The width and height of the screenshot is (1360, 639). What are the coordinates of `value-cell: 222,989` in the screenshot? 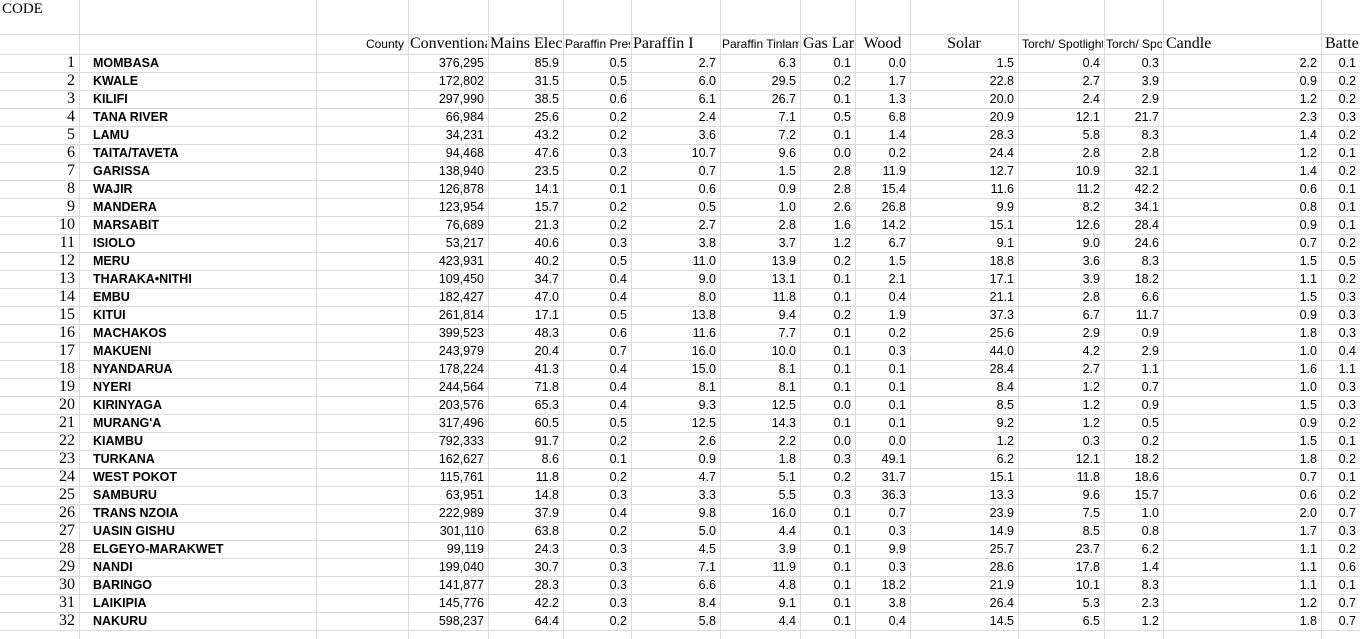 It's located at (461, 513).